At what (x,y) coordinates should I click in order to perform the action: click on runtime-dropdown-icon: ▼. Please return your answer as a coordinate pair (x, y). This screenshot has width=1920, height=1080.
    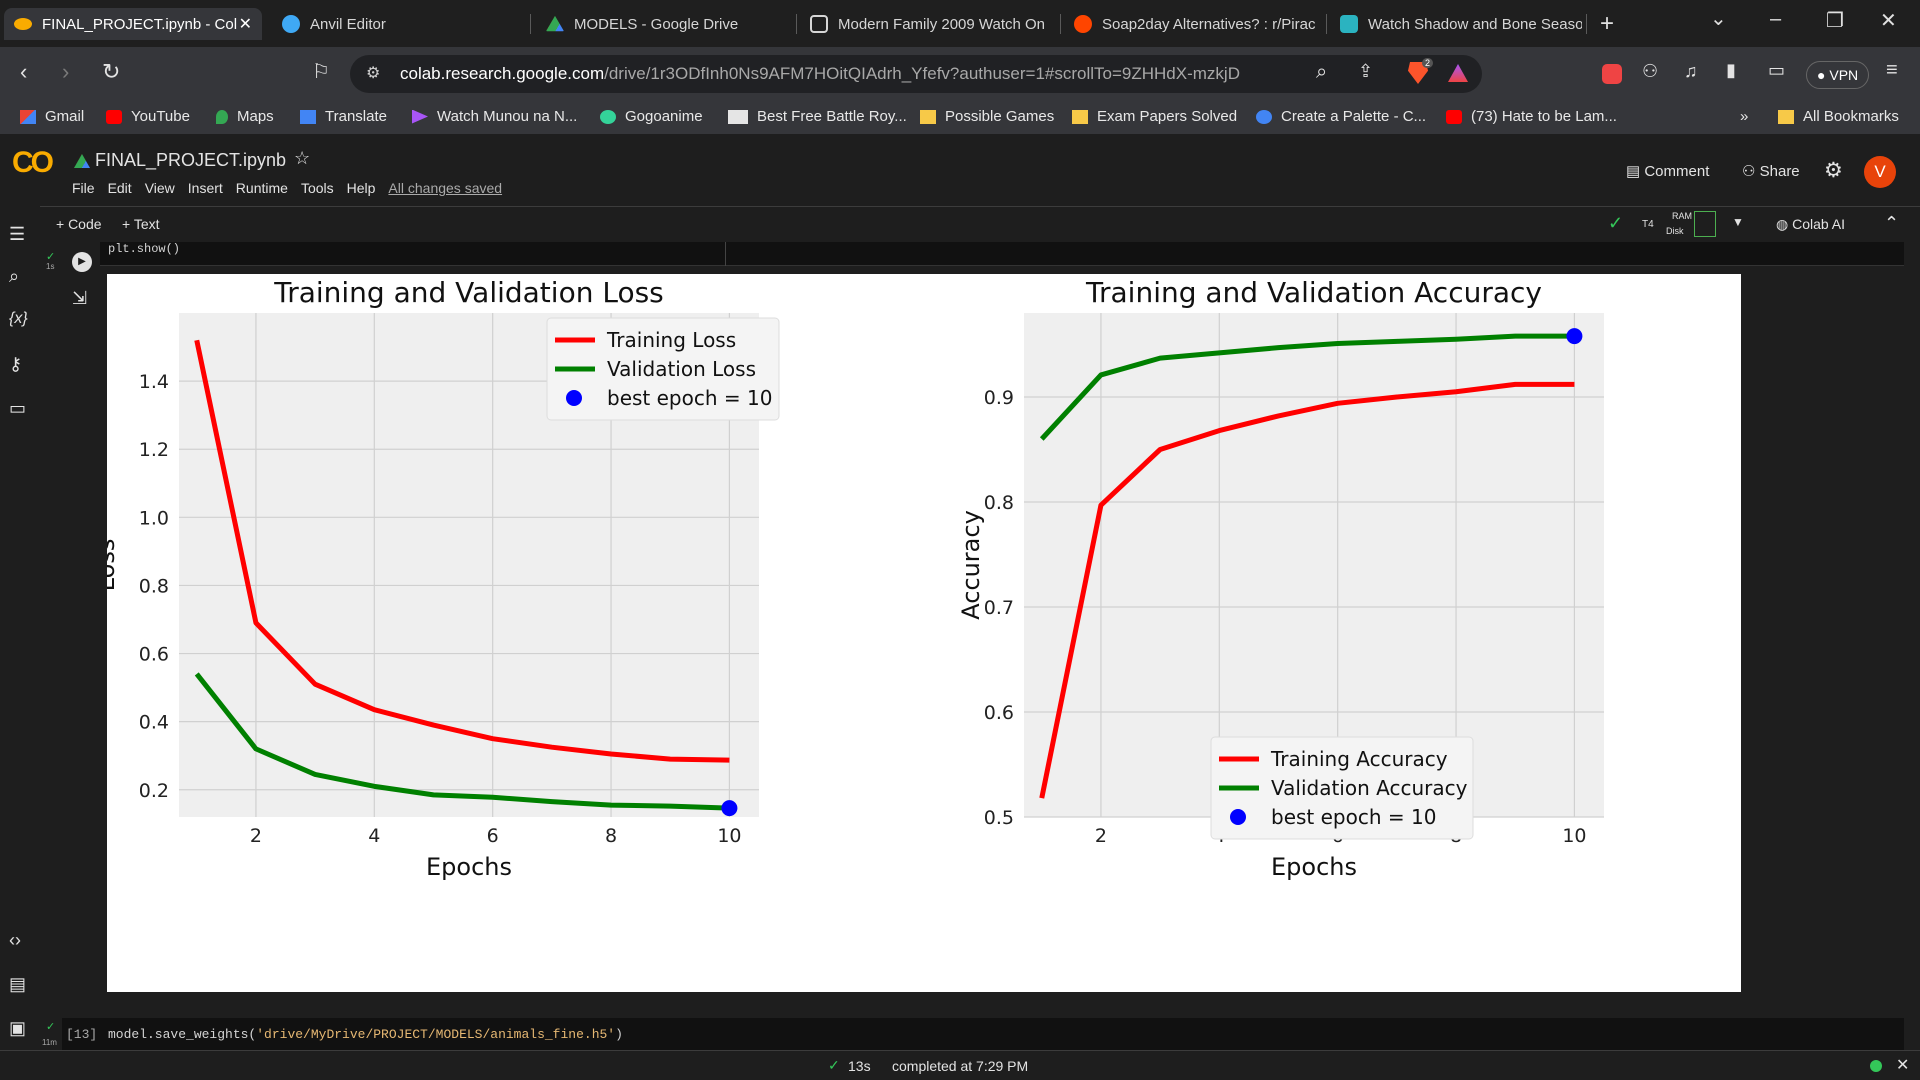
    Looking at the image, I should click on (1738, 222).